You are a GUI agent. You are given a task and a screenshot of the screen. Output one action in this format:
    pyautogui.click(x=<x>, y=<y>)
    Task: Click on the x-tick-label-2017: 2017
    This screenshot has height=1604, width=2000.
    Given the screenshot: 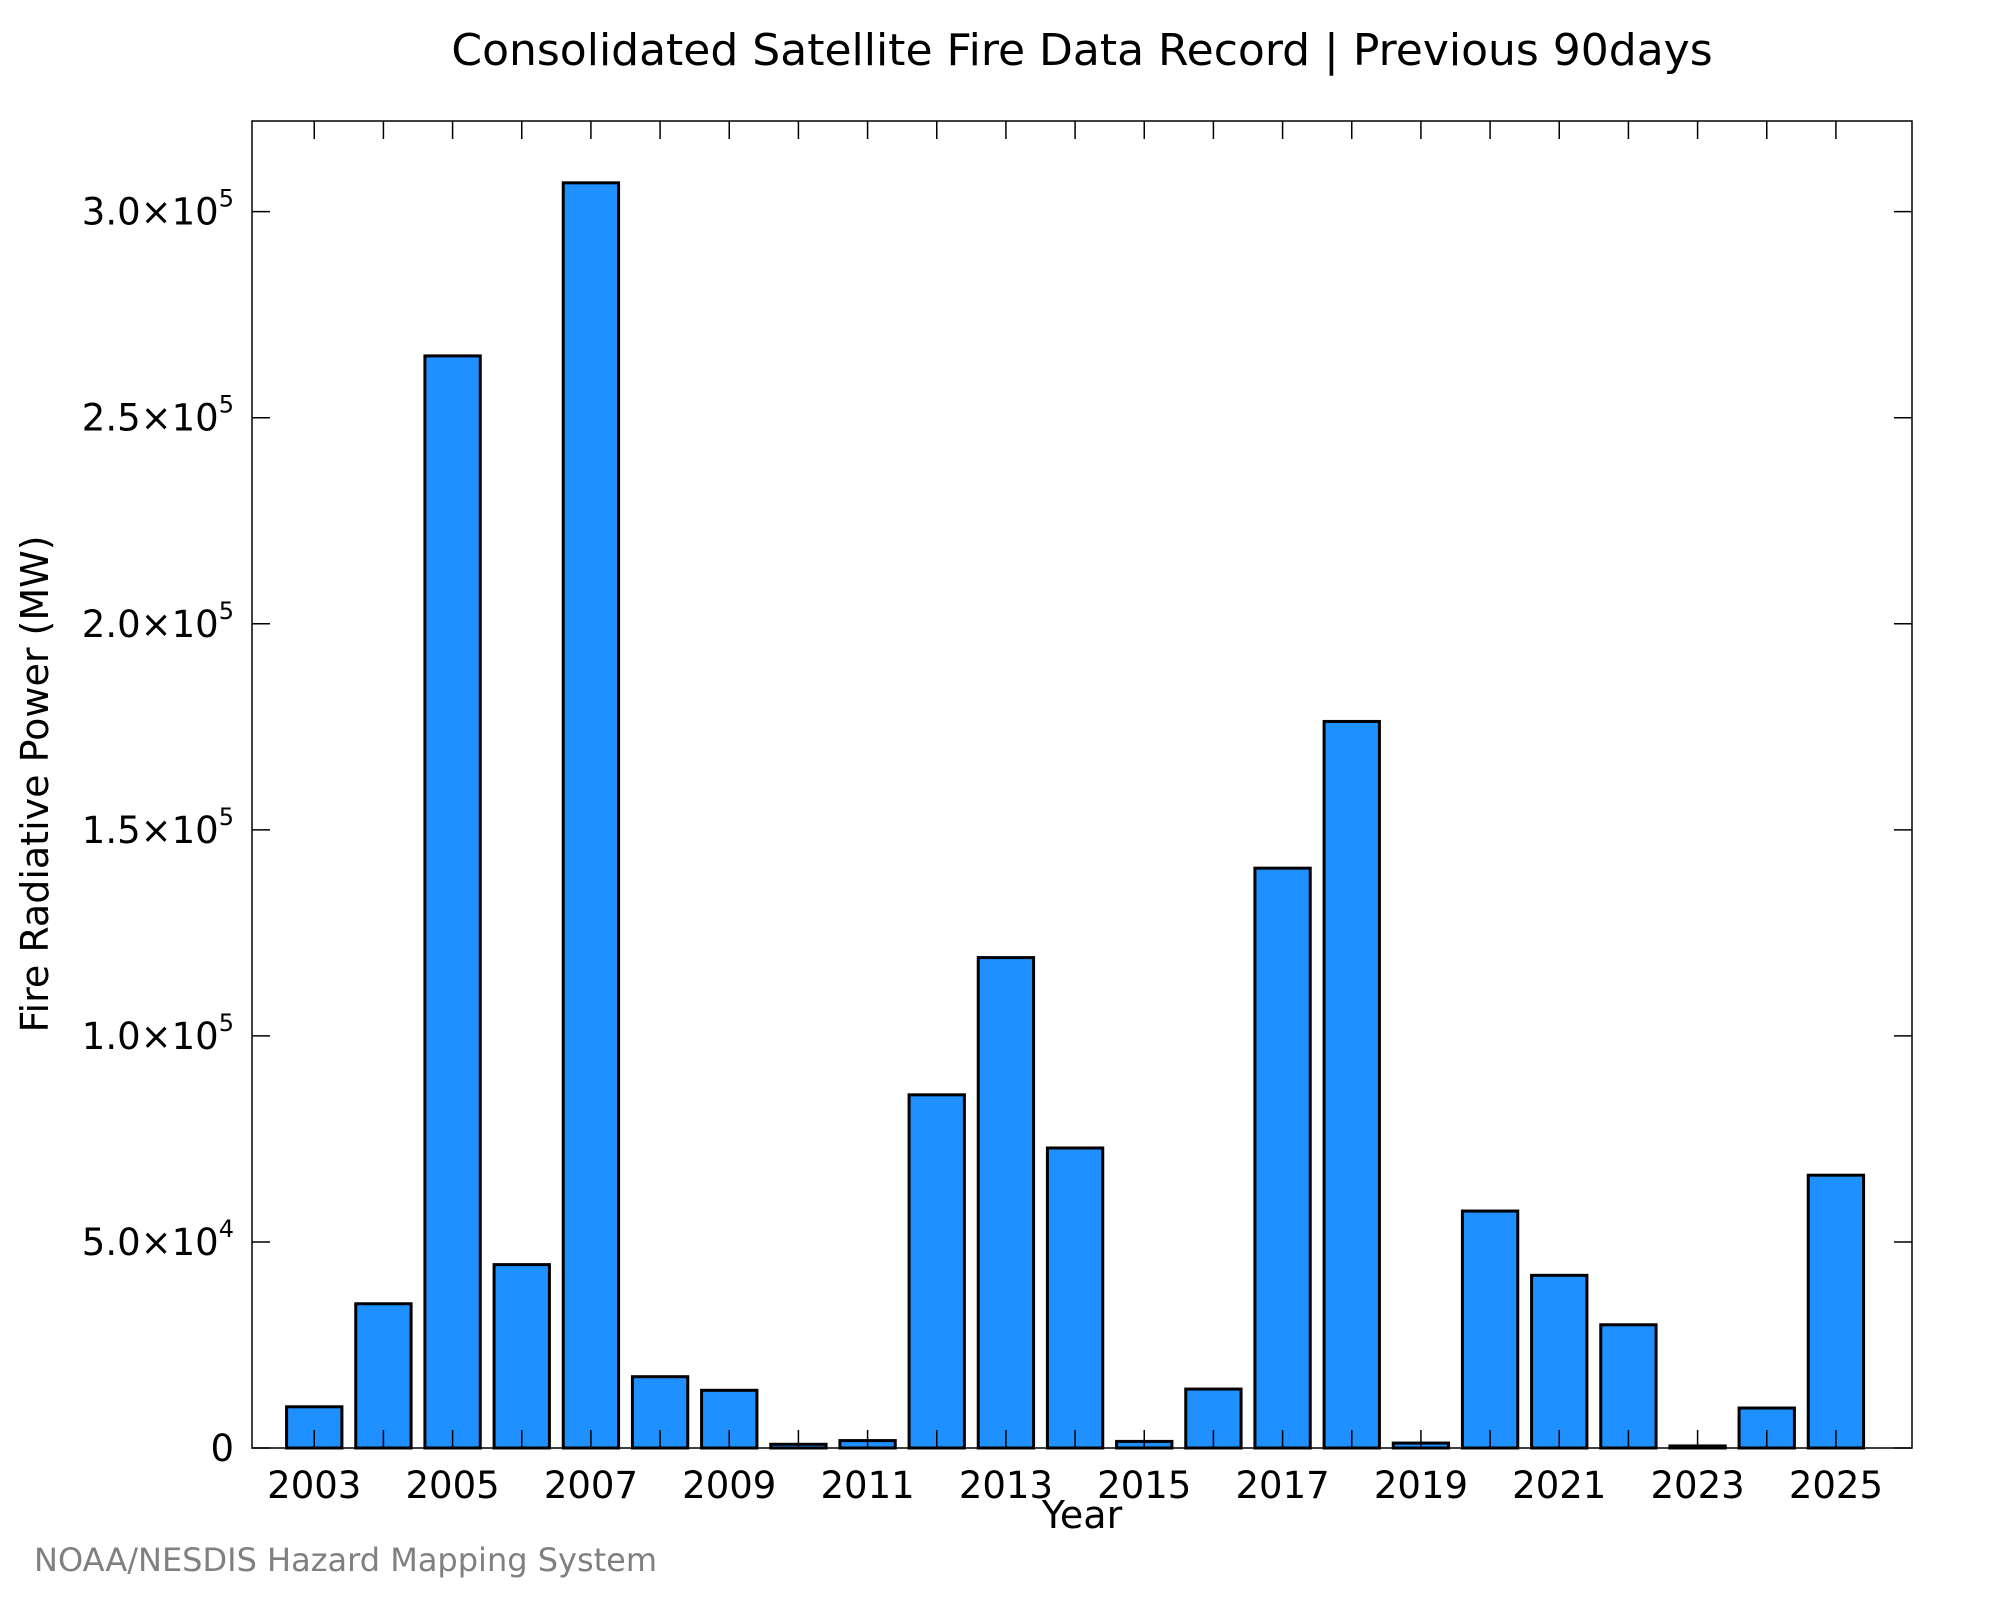 What is the action you would take?
    pyautogui.click(x=1282, y=1485)
    